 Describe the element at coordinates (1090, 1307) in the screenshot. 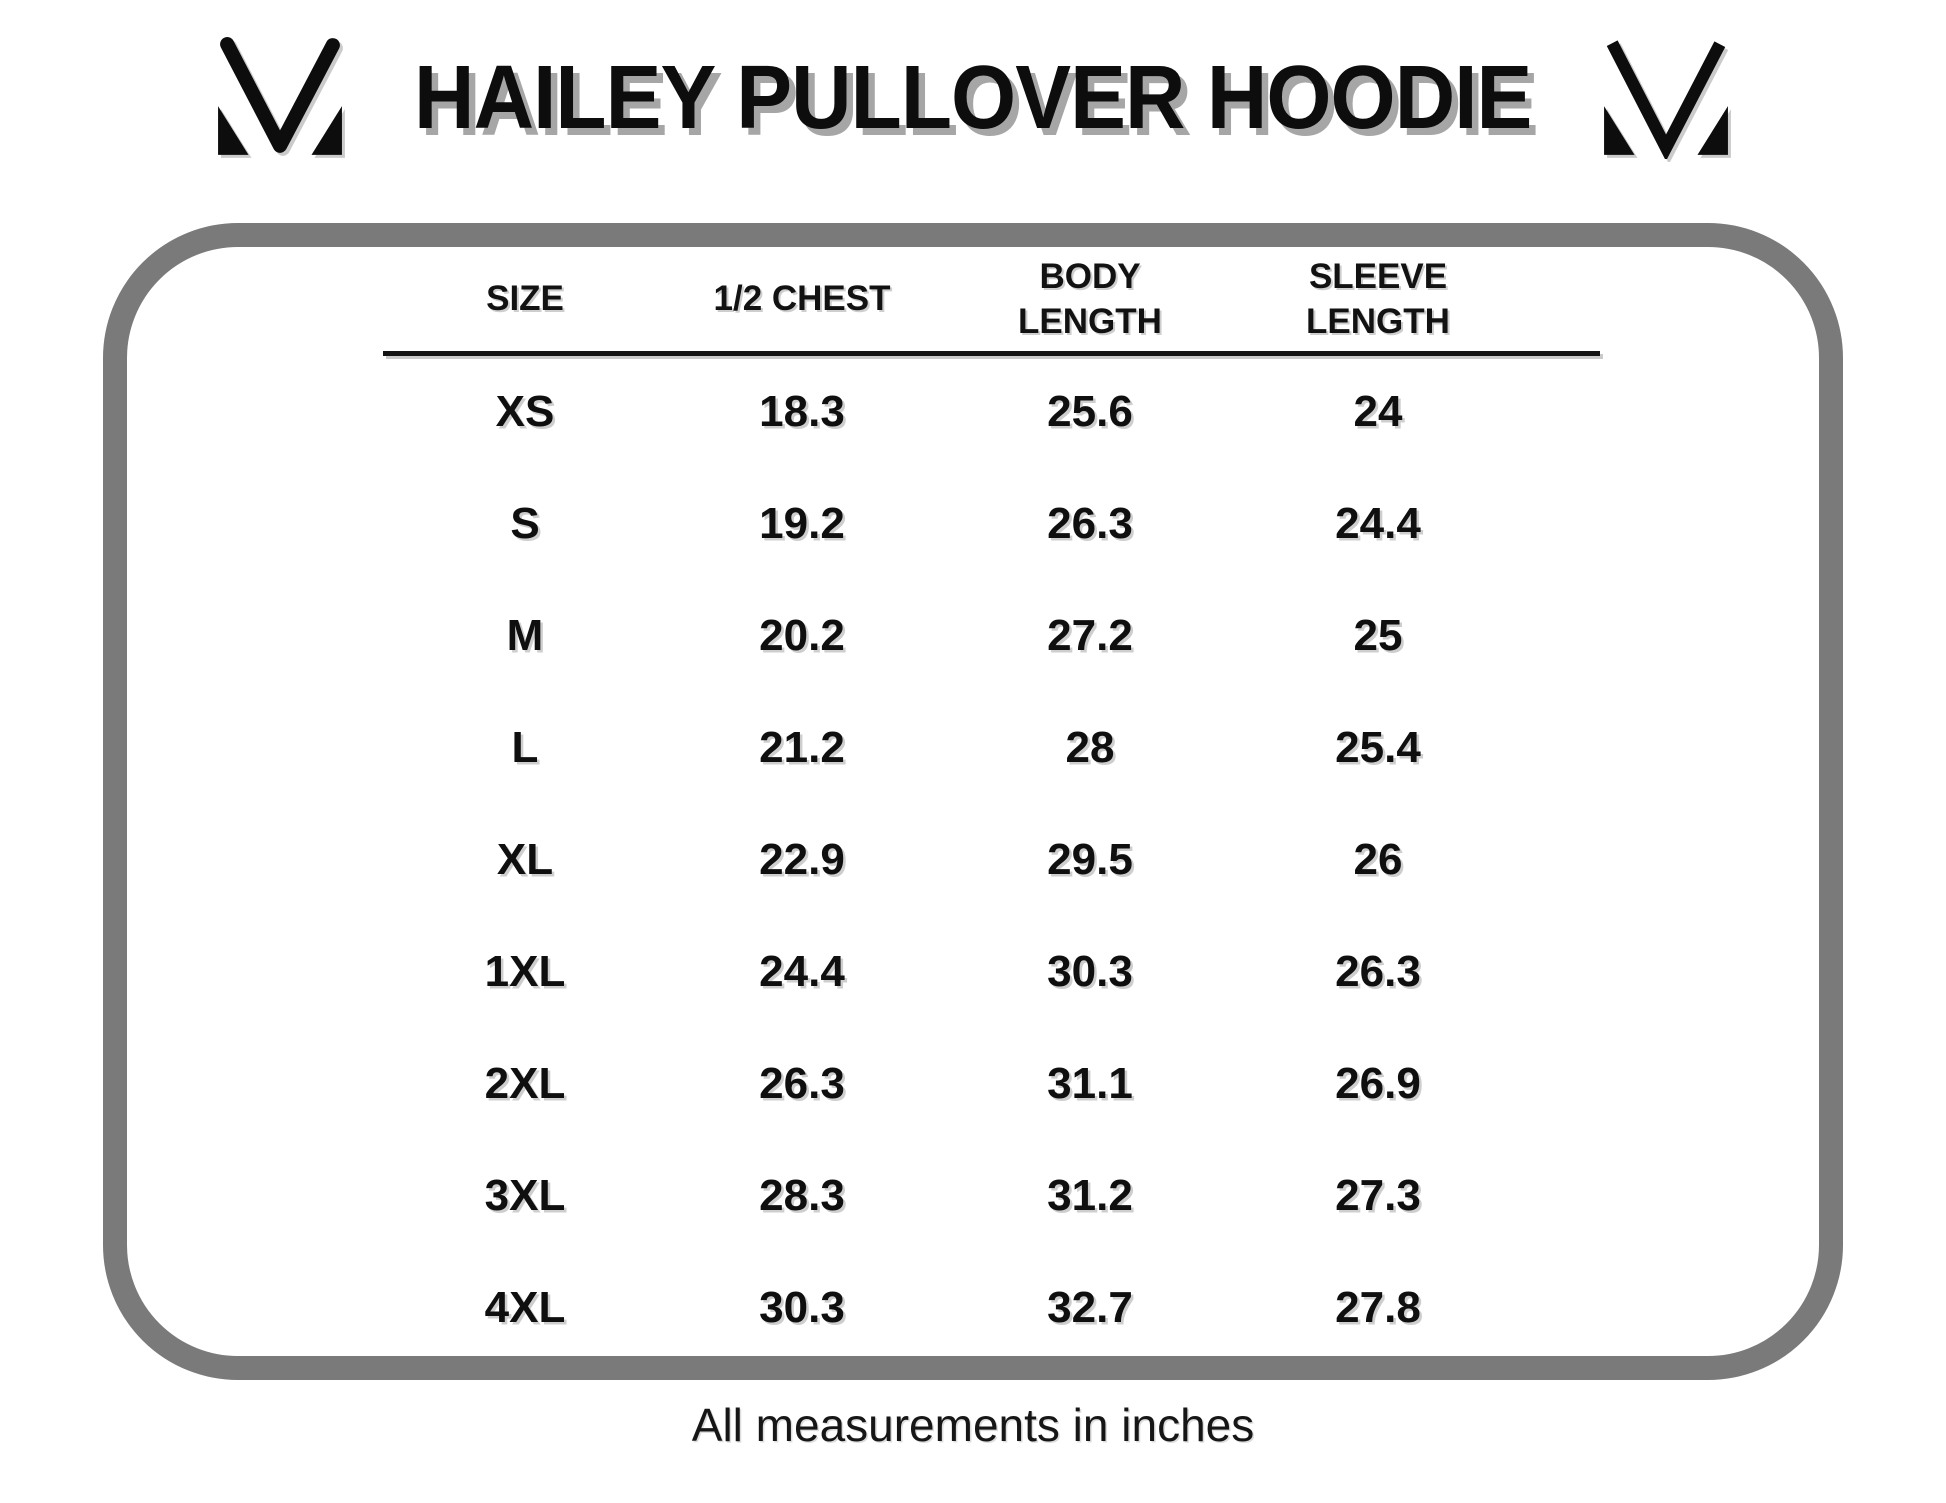

I see `cell-body: 32.7` at that location.